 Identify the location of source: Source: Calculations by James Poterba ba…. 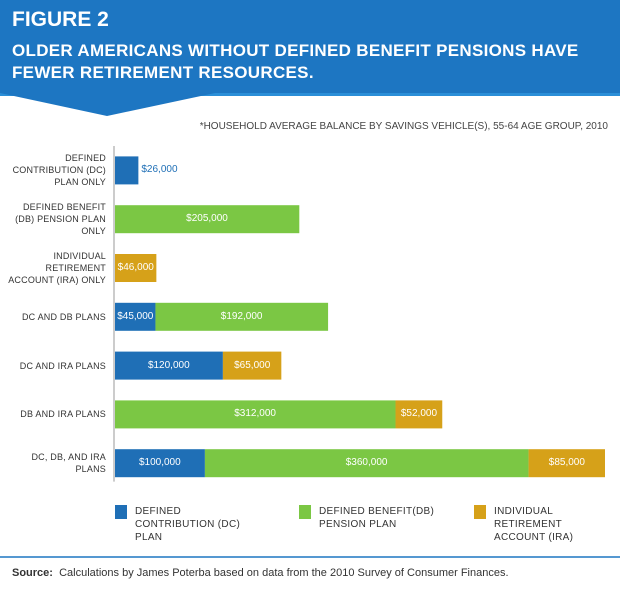
(260, 573).